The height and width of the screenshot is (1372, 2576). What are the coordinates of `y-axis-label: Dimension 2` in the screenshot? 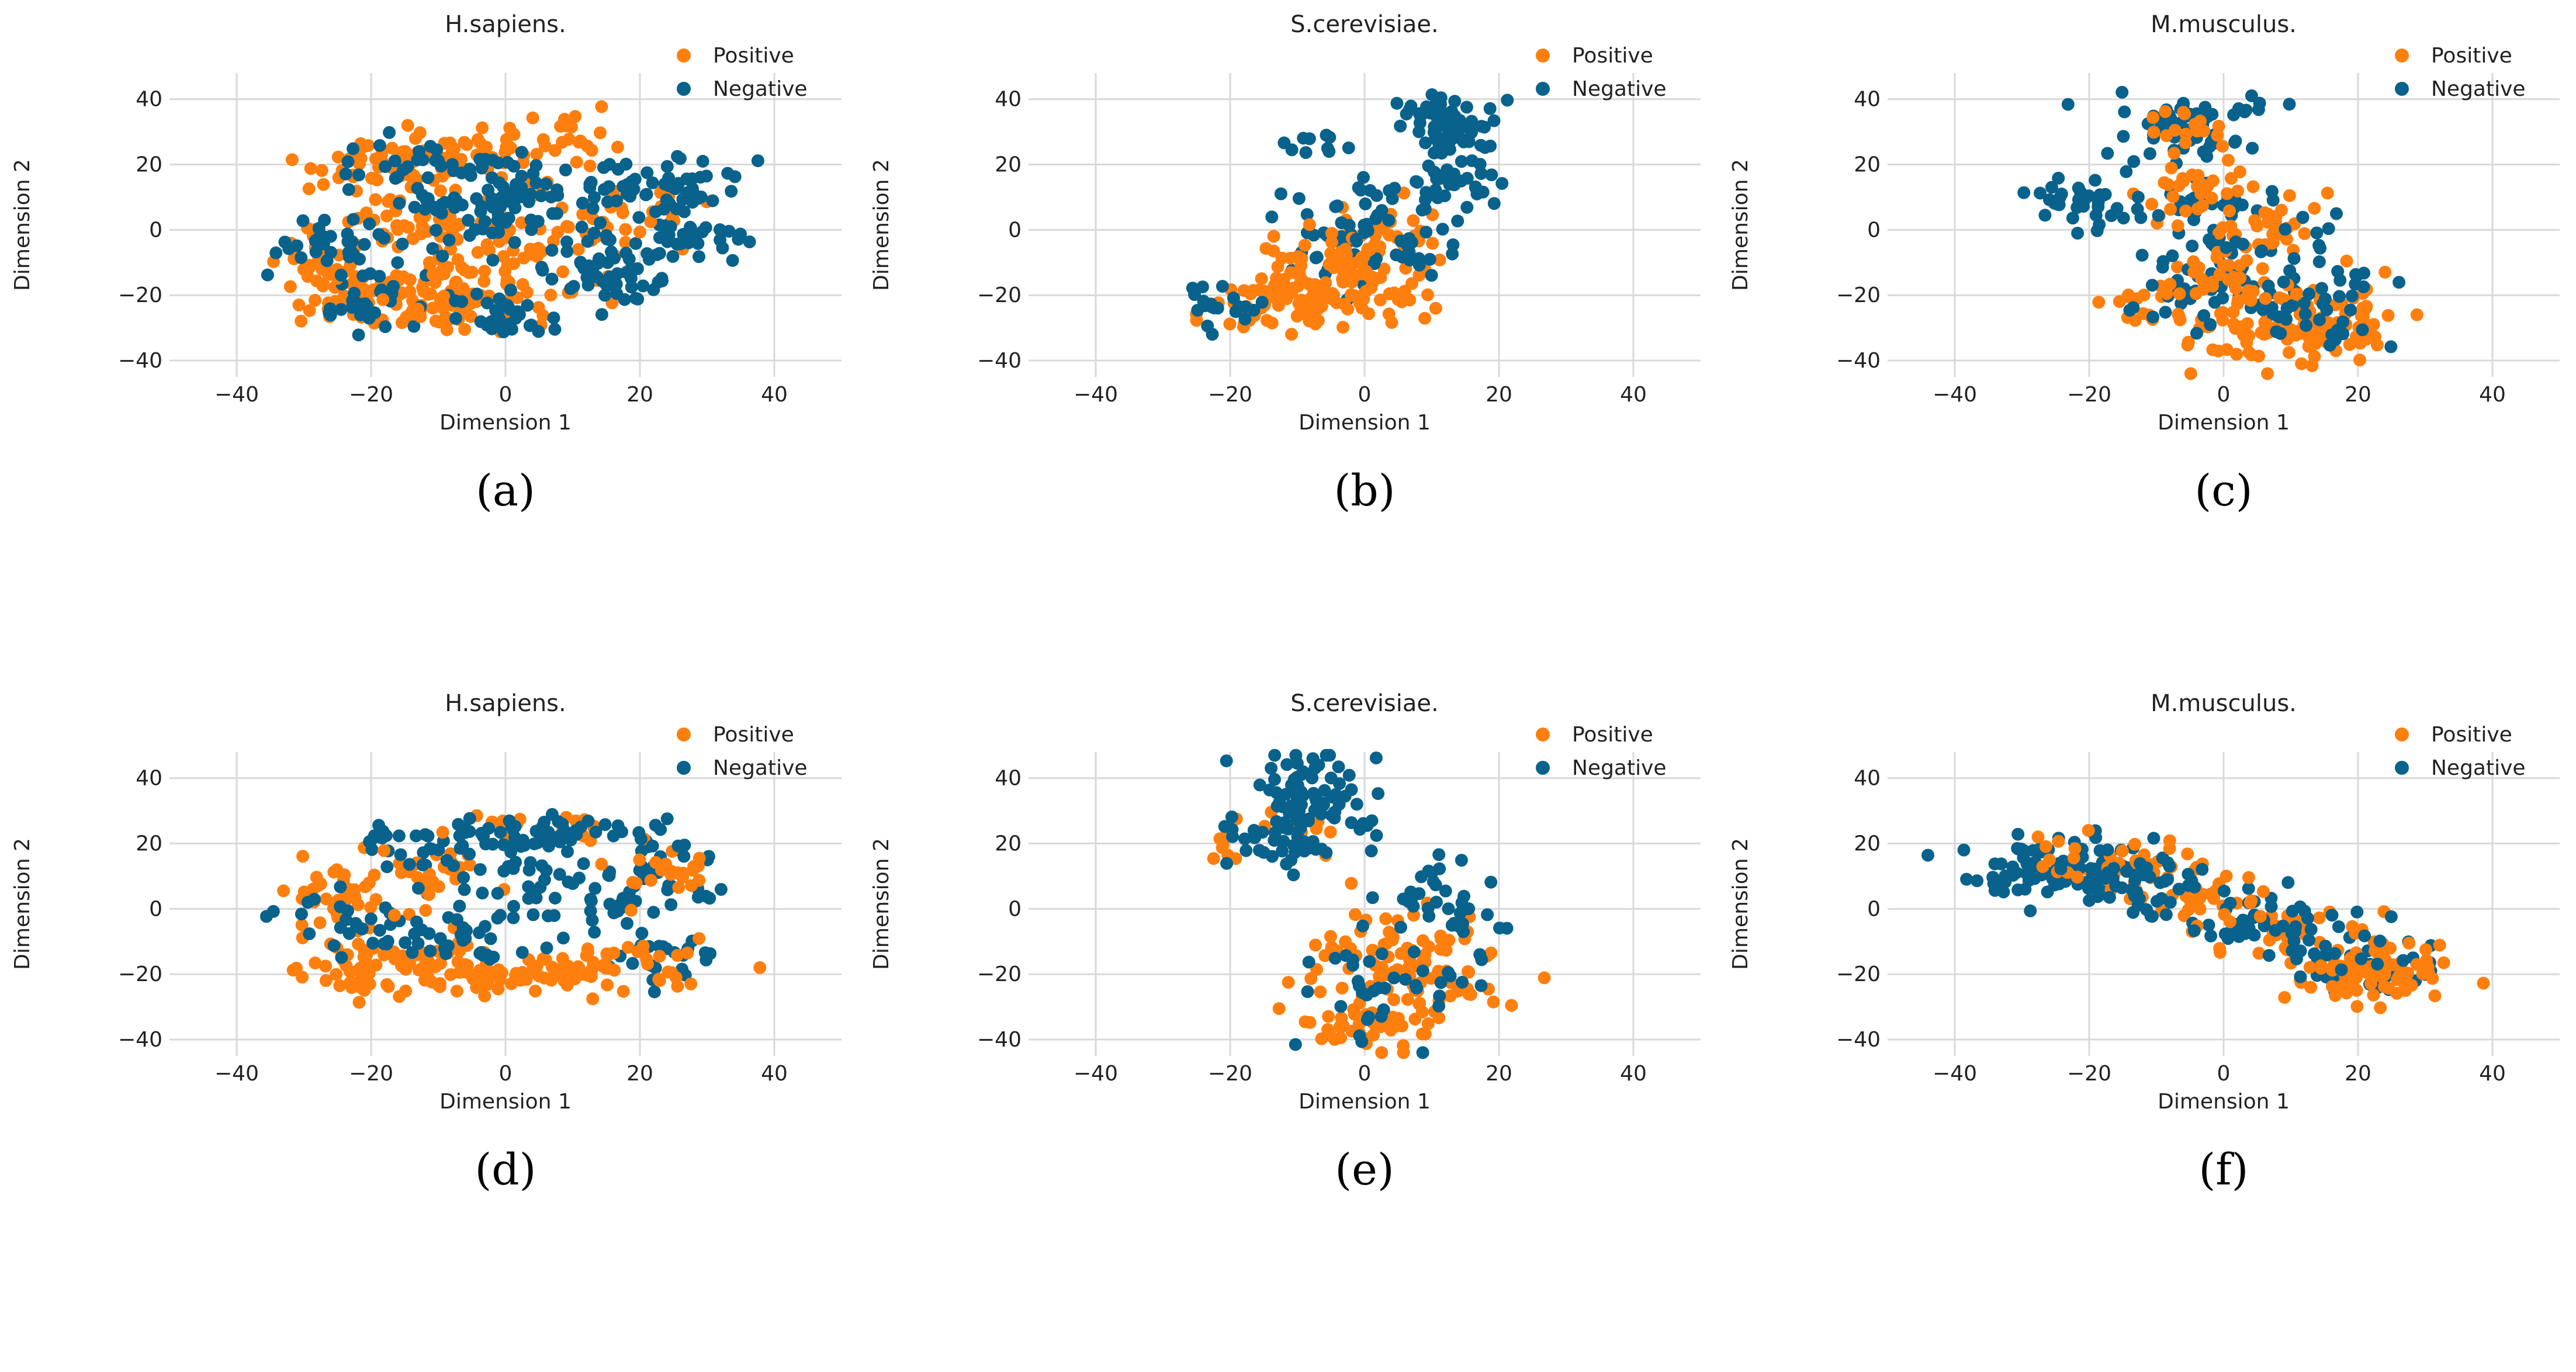 It's located at (882, 904).